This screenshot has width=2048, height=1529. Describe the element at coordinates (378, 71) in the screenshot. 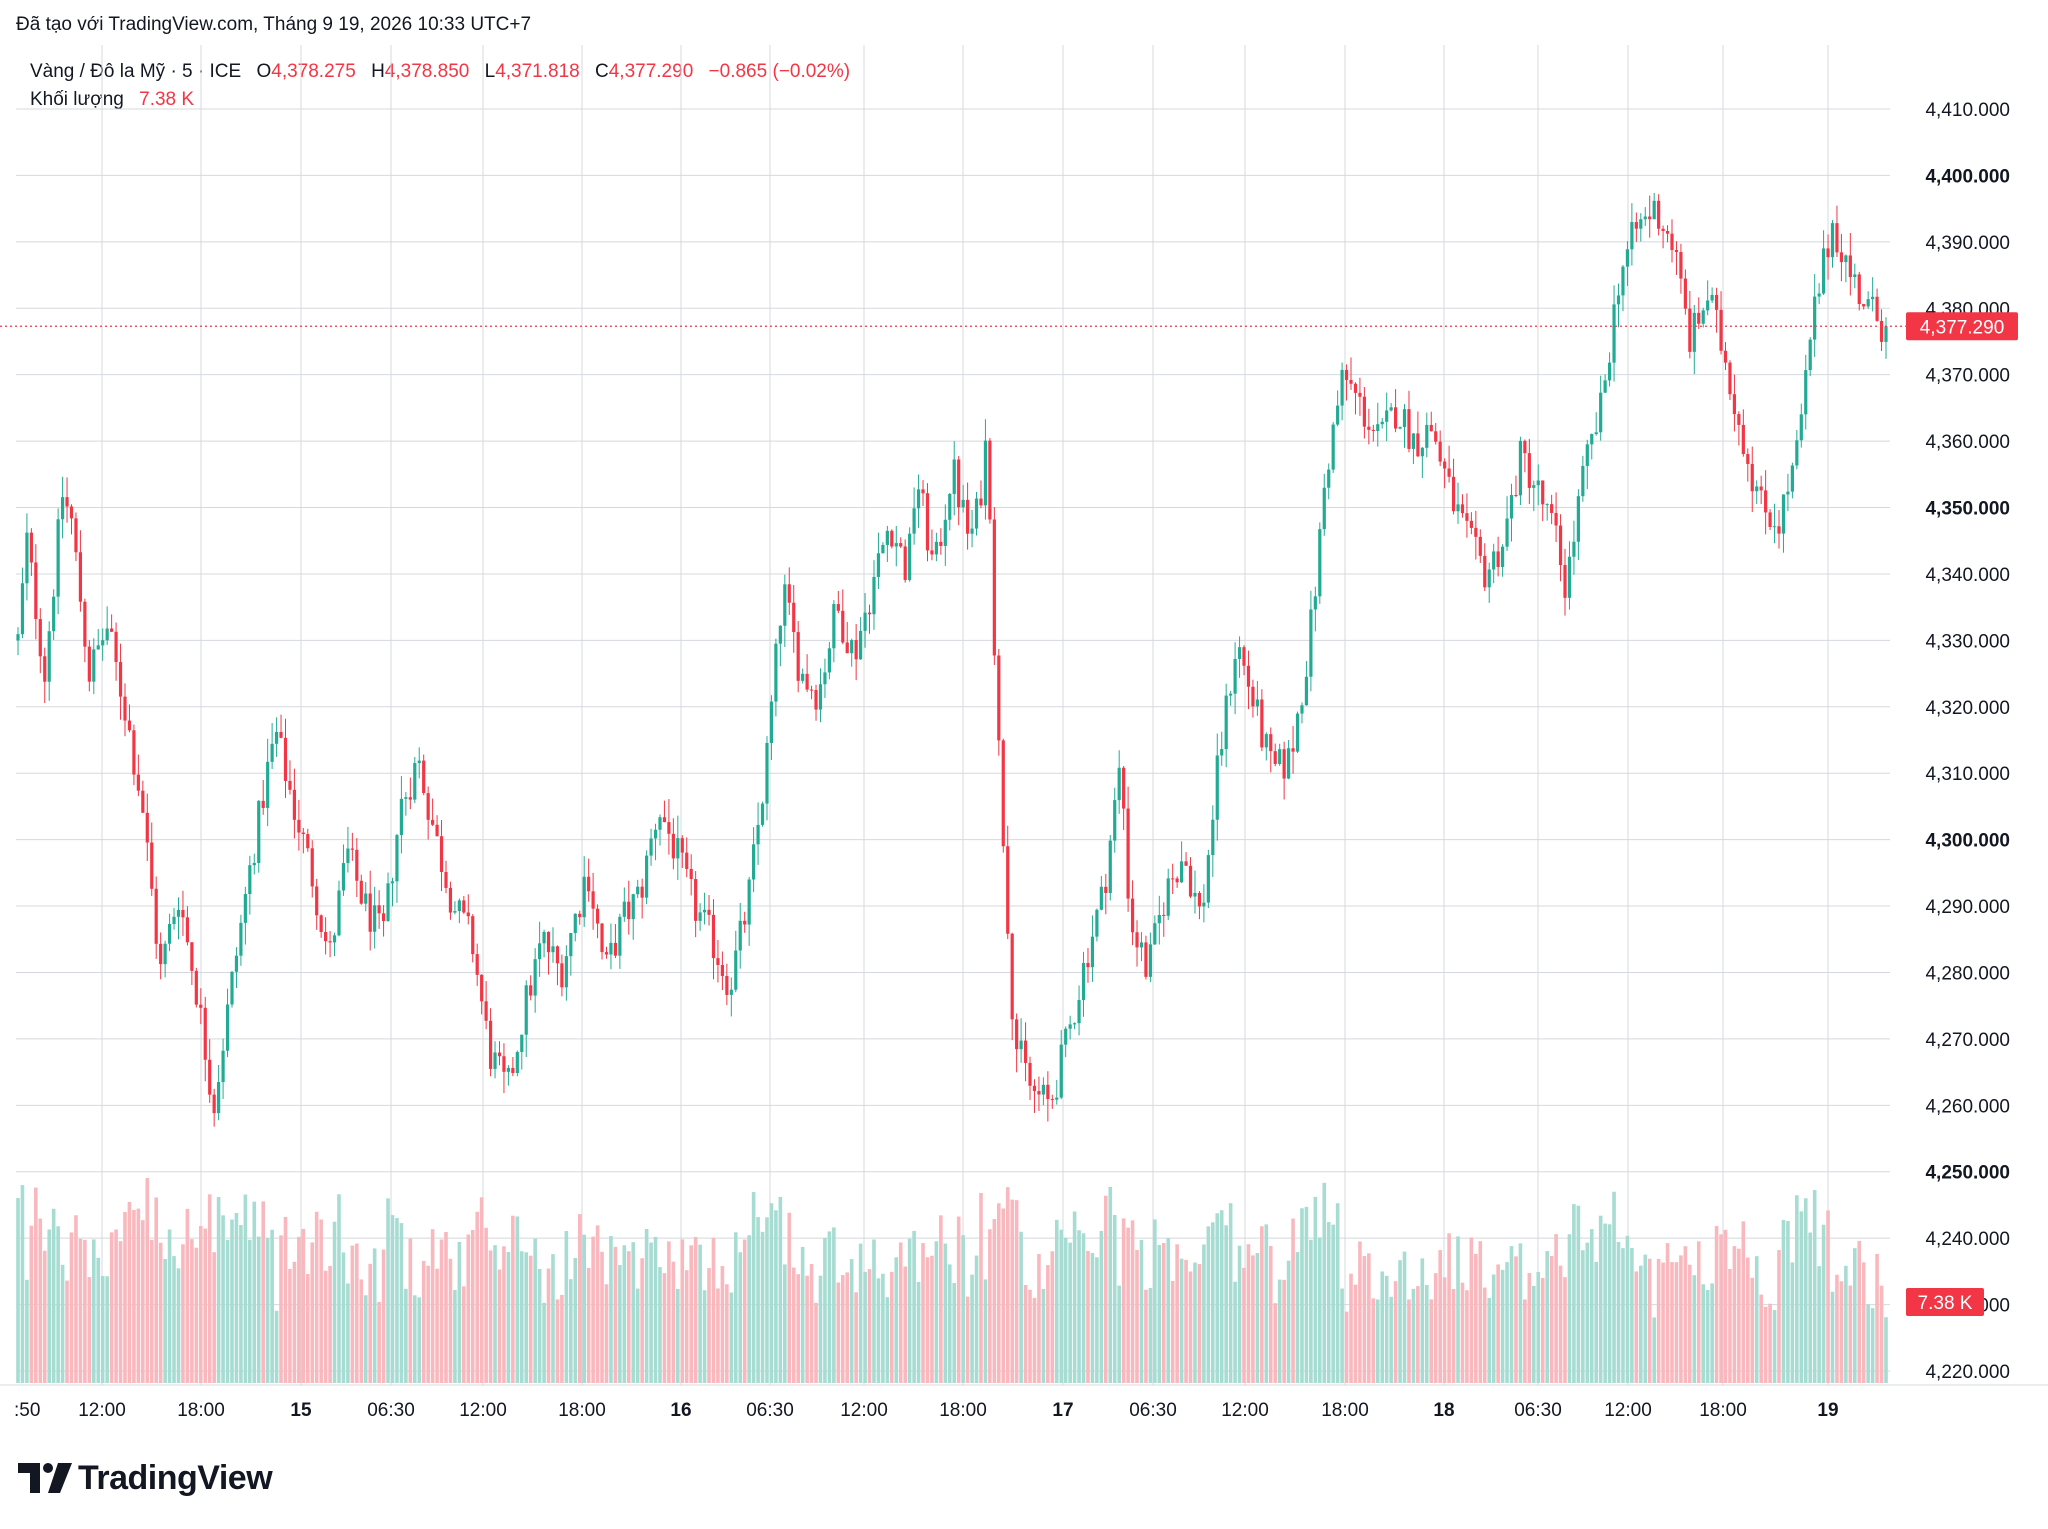

I see `high-label: H` at that location.